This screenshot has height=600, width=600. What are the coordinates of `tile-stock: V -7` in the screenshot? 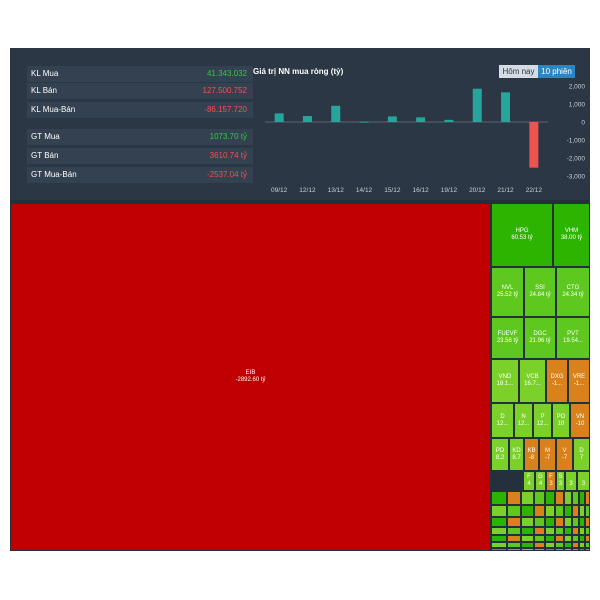 It's located at (564, 454).